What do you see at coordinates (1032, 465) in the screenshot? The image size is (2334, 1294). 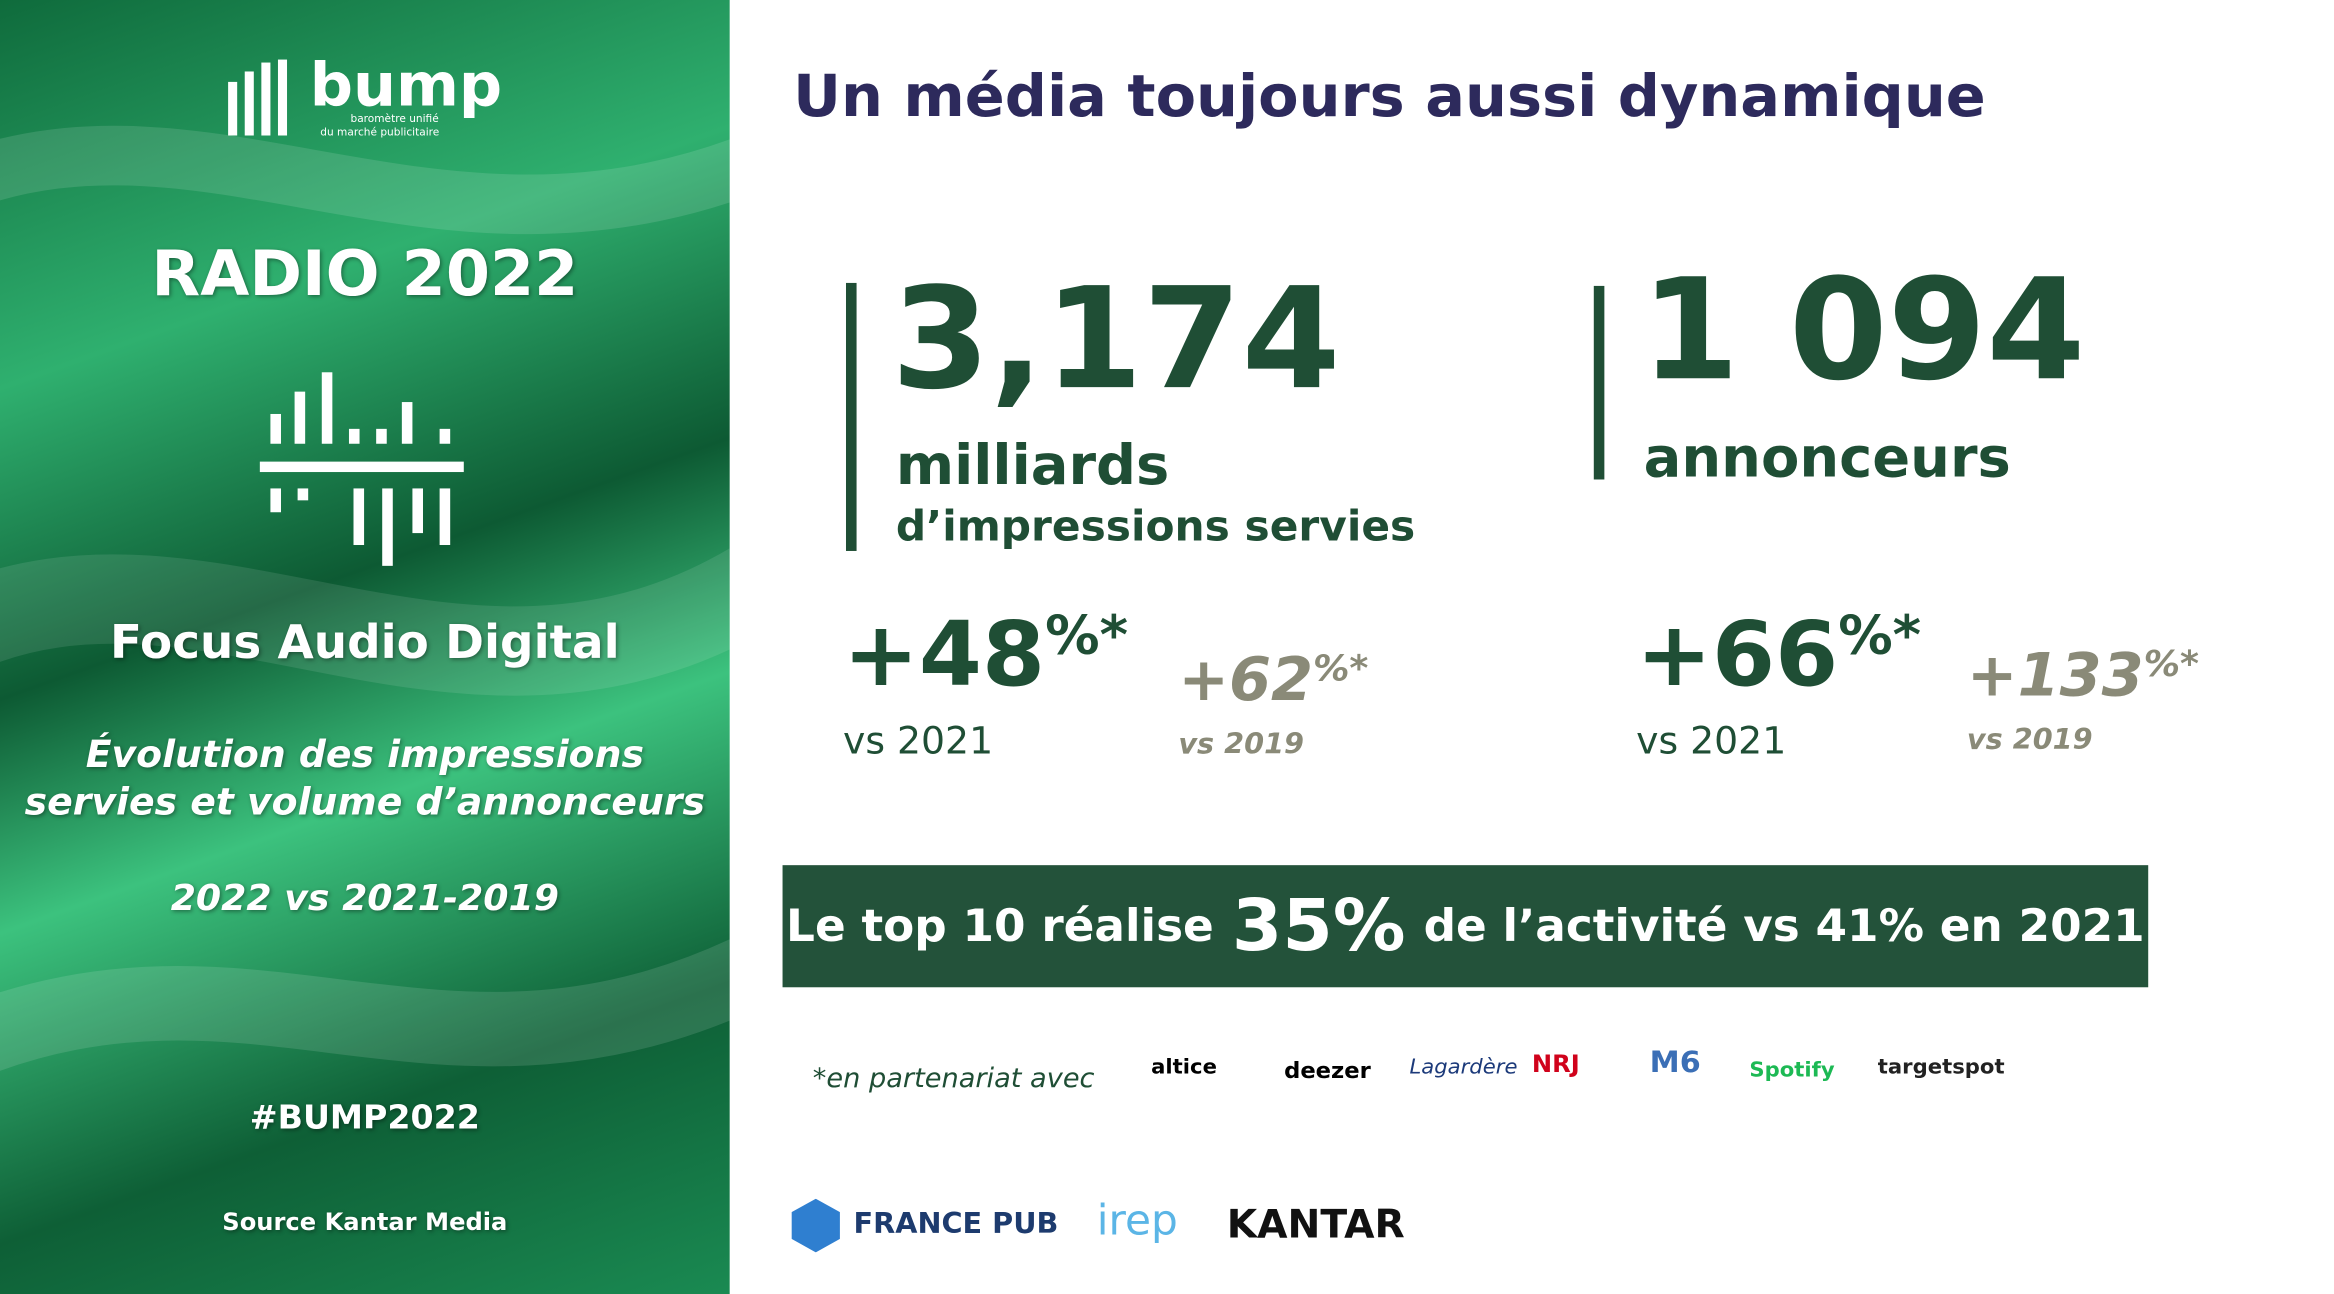 I see `stat-unit: milliards` at bounding box center [1032, 465].